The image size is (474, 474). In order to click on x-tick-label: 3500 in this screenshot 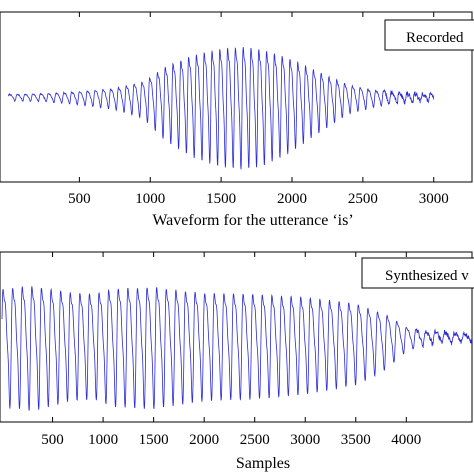, I will do `click(356, 440)`.